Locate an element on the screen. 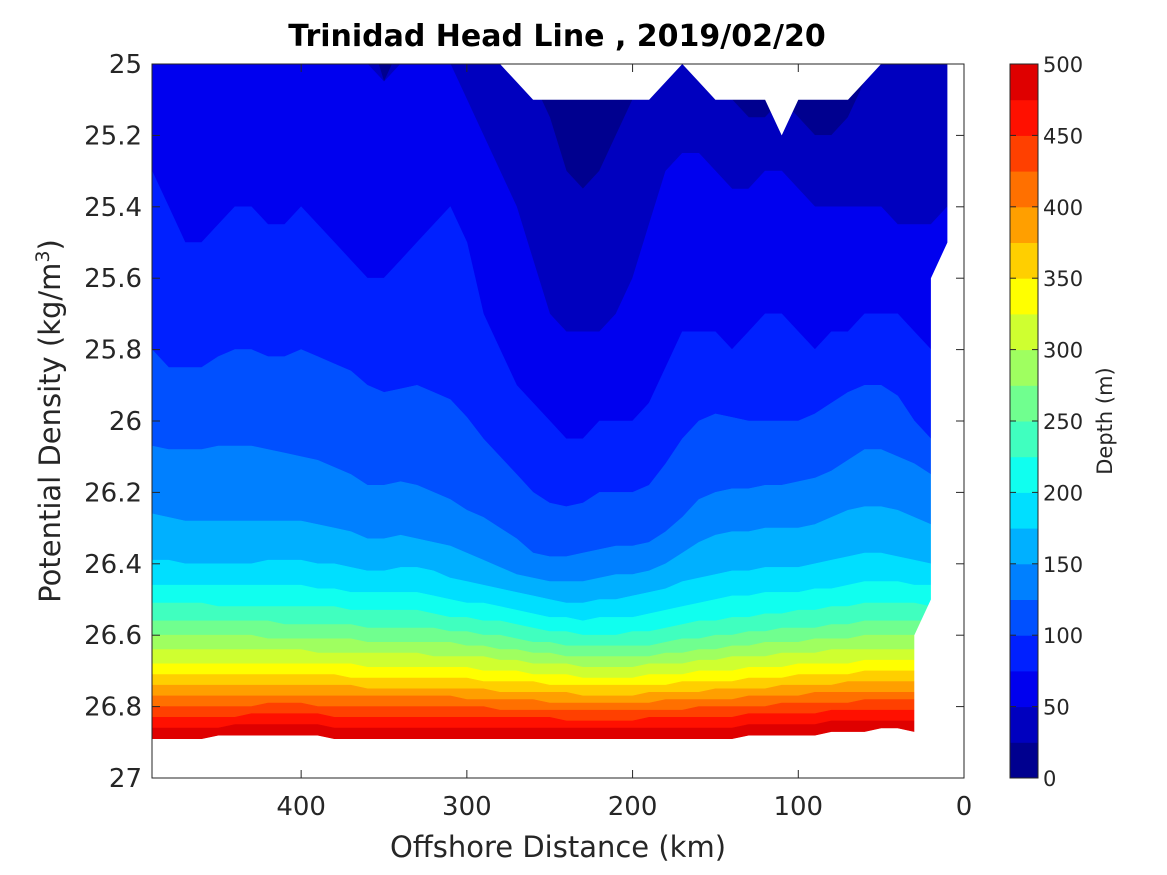 This screenshot has width=1167, height=875. colorbar-tick-label: 300 is located at coordinates (1063, 351).